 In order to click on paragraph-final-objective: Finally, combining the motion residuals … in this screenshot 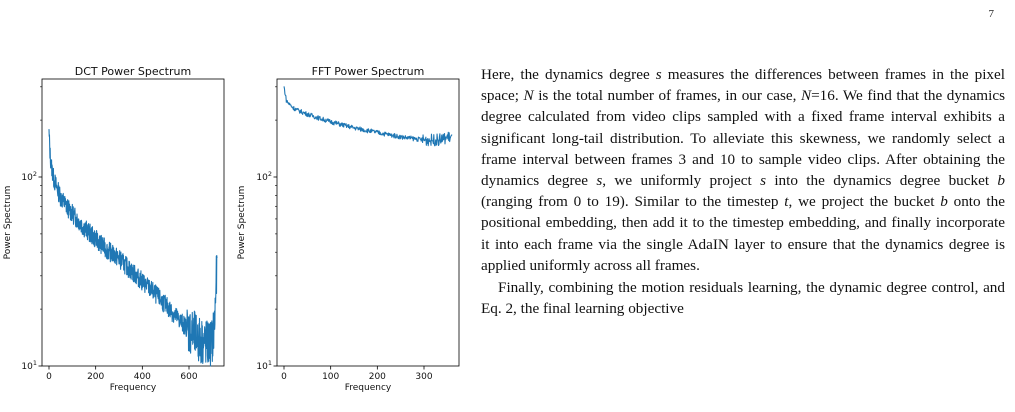, I will do `click(743, 298)`.